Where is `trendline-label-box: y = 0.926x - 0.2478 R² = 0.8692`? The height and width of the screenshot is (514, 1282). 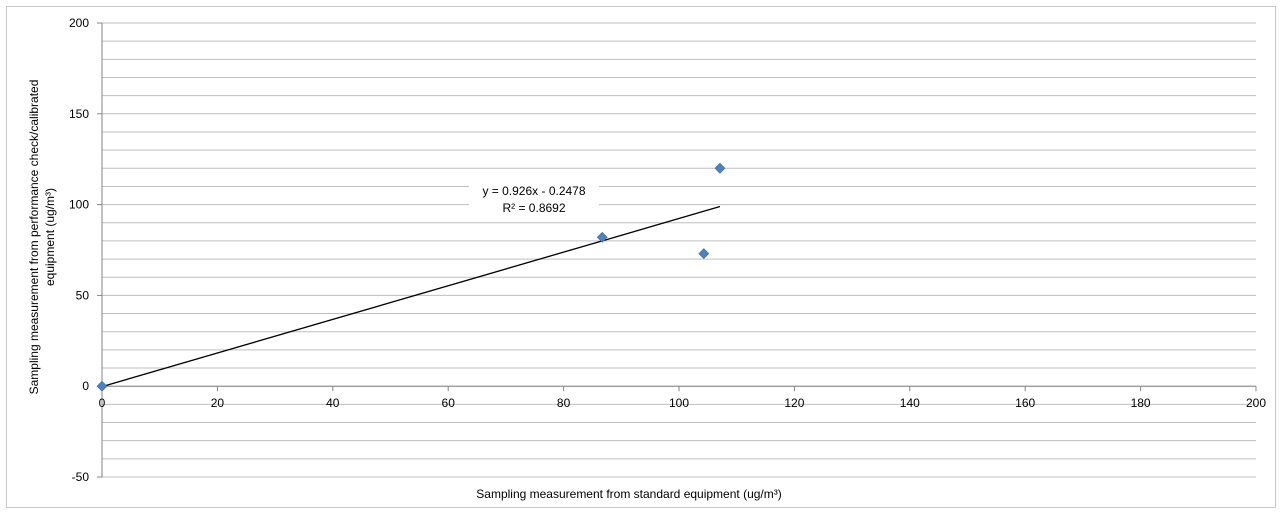
trendline-label-box: y = 0.926x - 0.2478 R² = 0.8692 is located at coordinates (534, 200).